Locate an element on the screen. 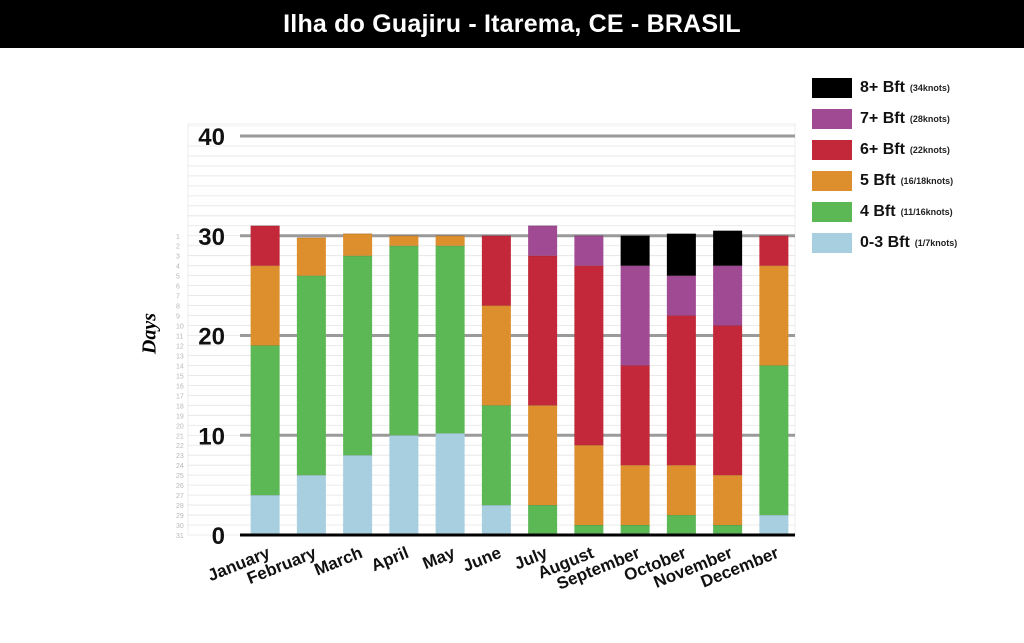  y-axis-label: Days is located at coordinates (149, 333).